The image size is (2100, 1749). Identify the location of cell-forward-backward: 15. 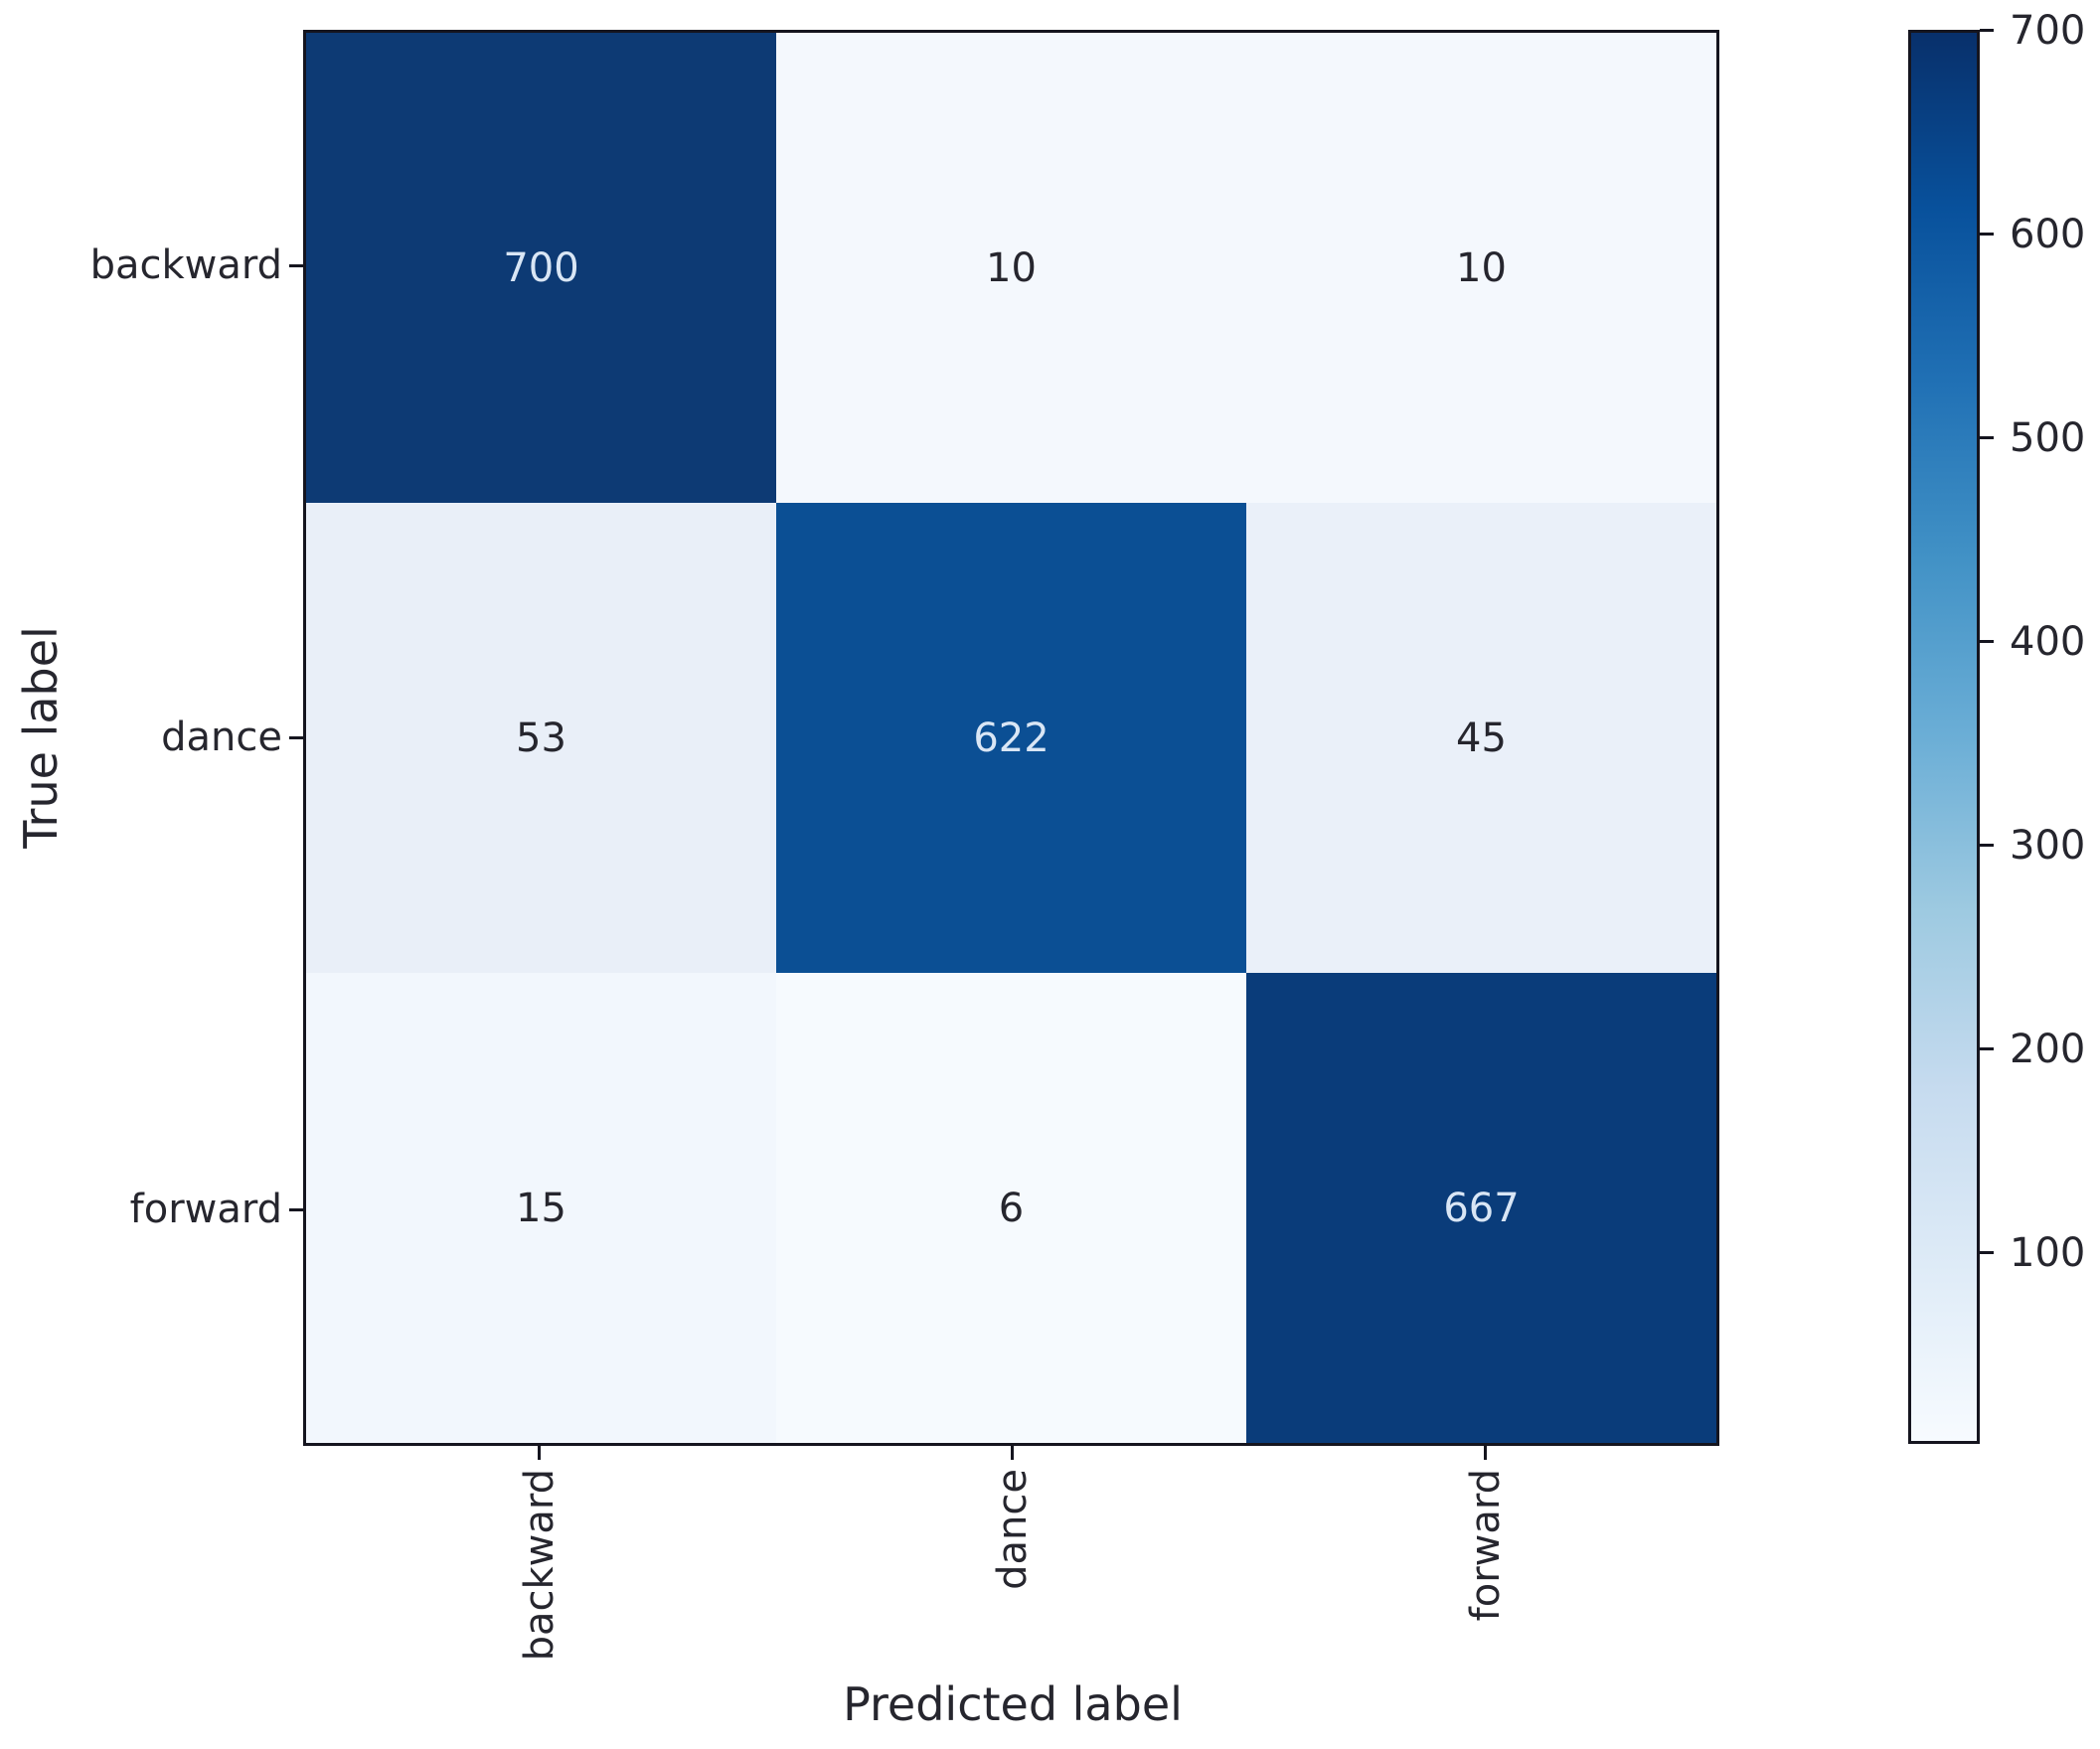
(541, 1208).